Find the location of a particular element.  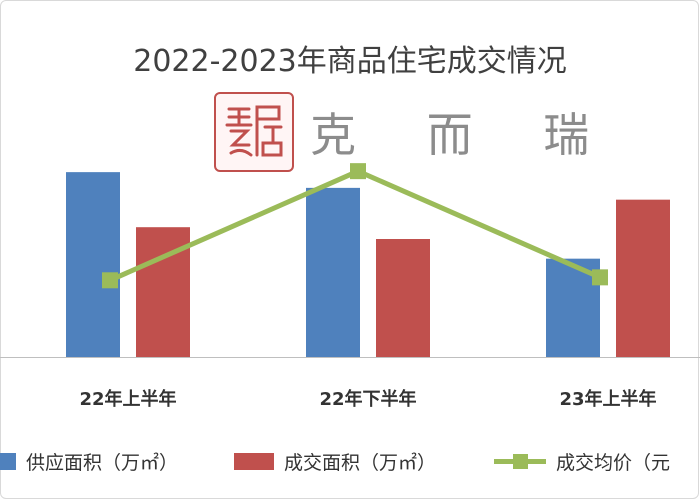

legend-swatch-transaction-area is located at coordinates (254, 461).